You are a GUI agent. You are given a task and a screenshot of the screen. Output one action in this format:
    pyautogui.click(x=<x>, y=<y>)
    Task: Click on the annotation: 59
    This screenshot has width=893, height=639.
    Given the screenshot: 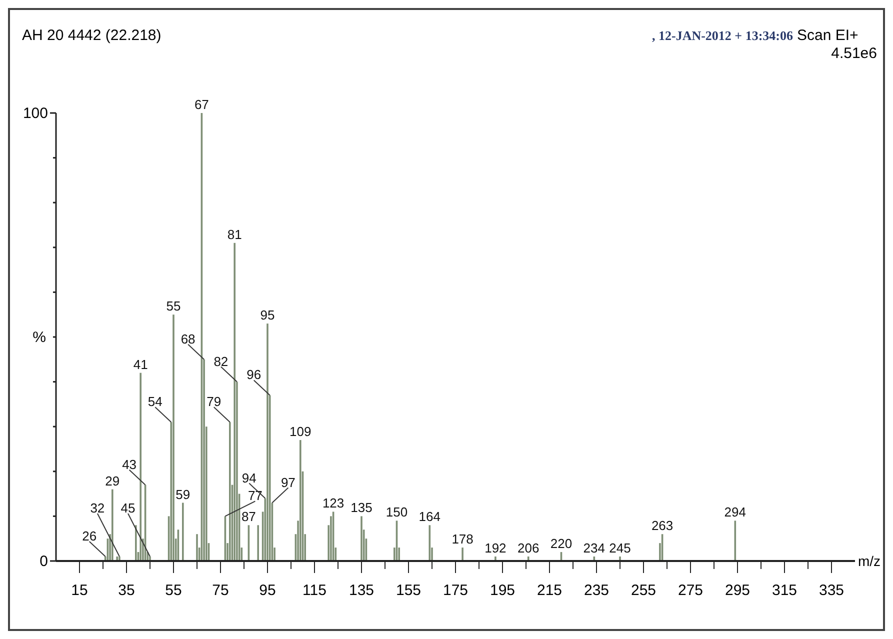 What is the action you would take?
    pyautogui.click(x=183, y=494)
    